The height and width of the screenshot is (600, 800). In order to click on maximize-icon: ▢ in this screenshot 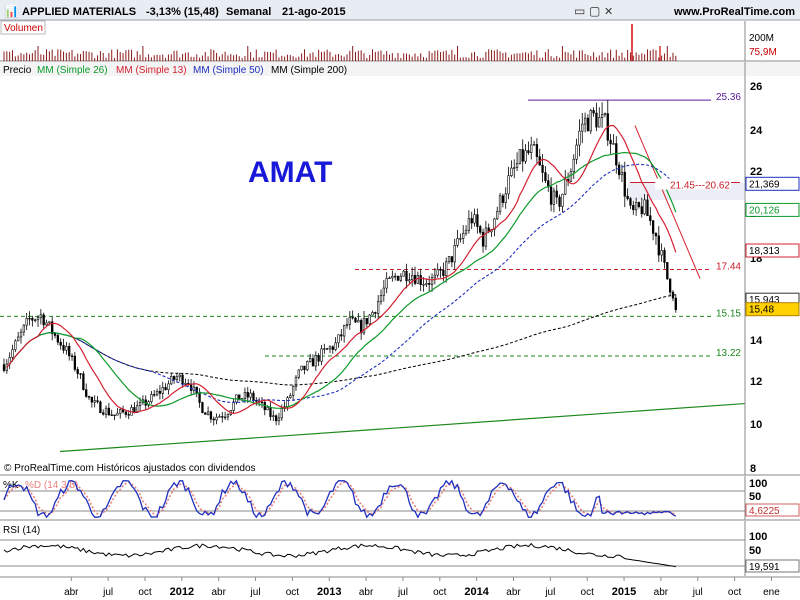, I will do `click(594, 11)`.